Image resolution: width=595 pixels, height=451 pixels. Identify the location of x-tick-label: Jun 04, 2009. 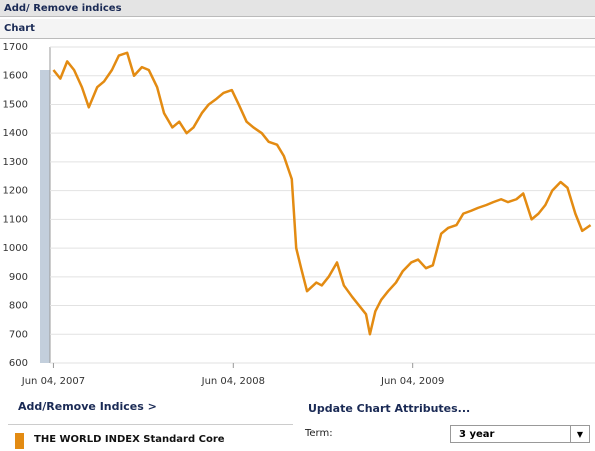
(412, 381).